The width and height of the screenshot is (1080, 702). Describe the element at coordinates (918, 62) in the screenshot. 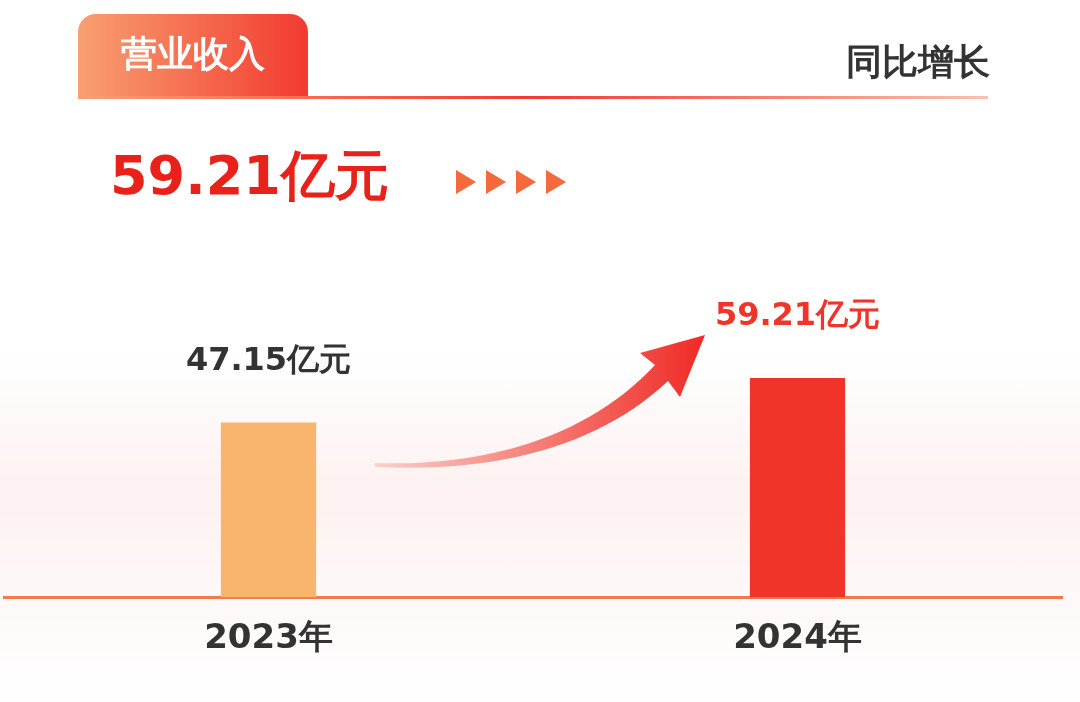

I see `chart-subtitle: 同比增长` at that location.